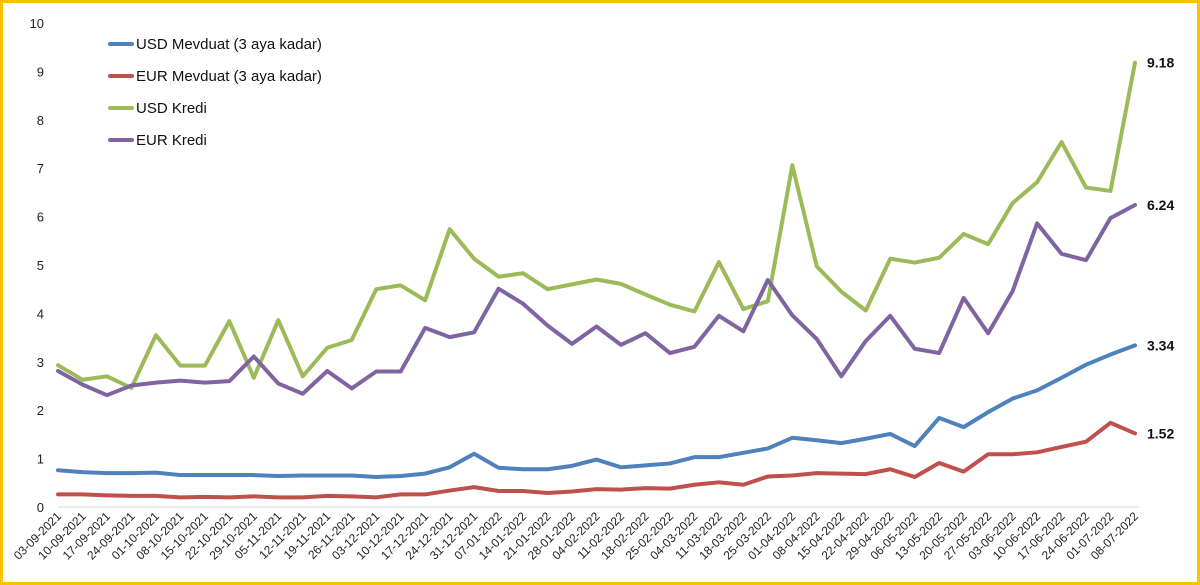 The height and width of the screenshot is (585, 1200). What do you see at coordinates (171, 108) in the screenshot?
I see `legend-label-3: USD Kredi` at bounding box center [171, 108].